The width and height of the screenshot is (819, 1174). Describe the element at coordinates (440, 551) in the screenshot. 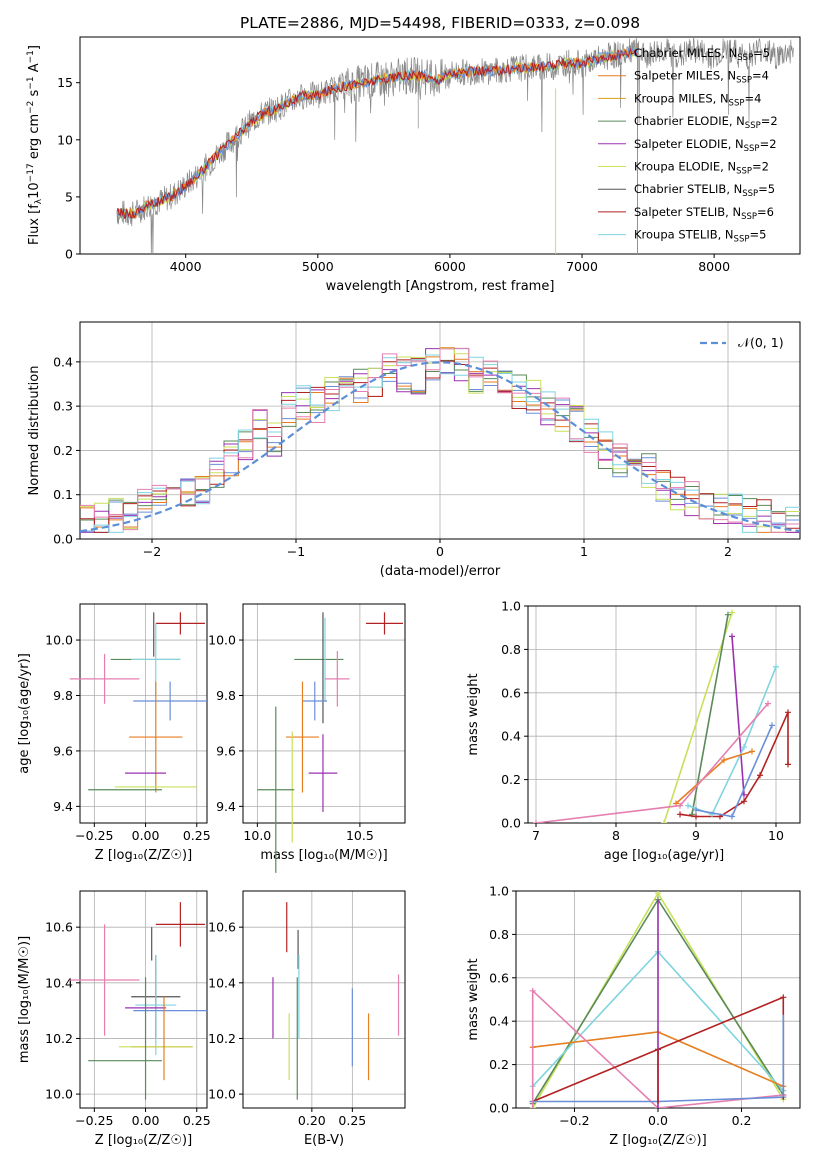

I see `x-tick-label: 0` at that location.